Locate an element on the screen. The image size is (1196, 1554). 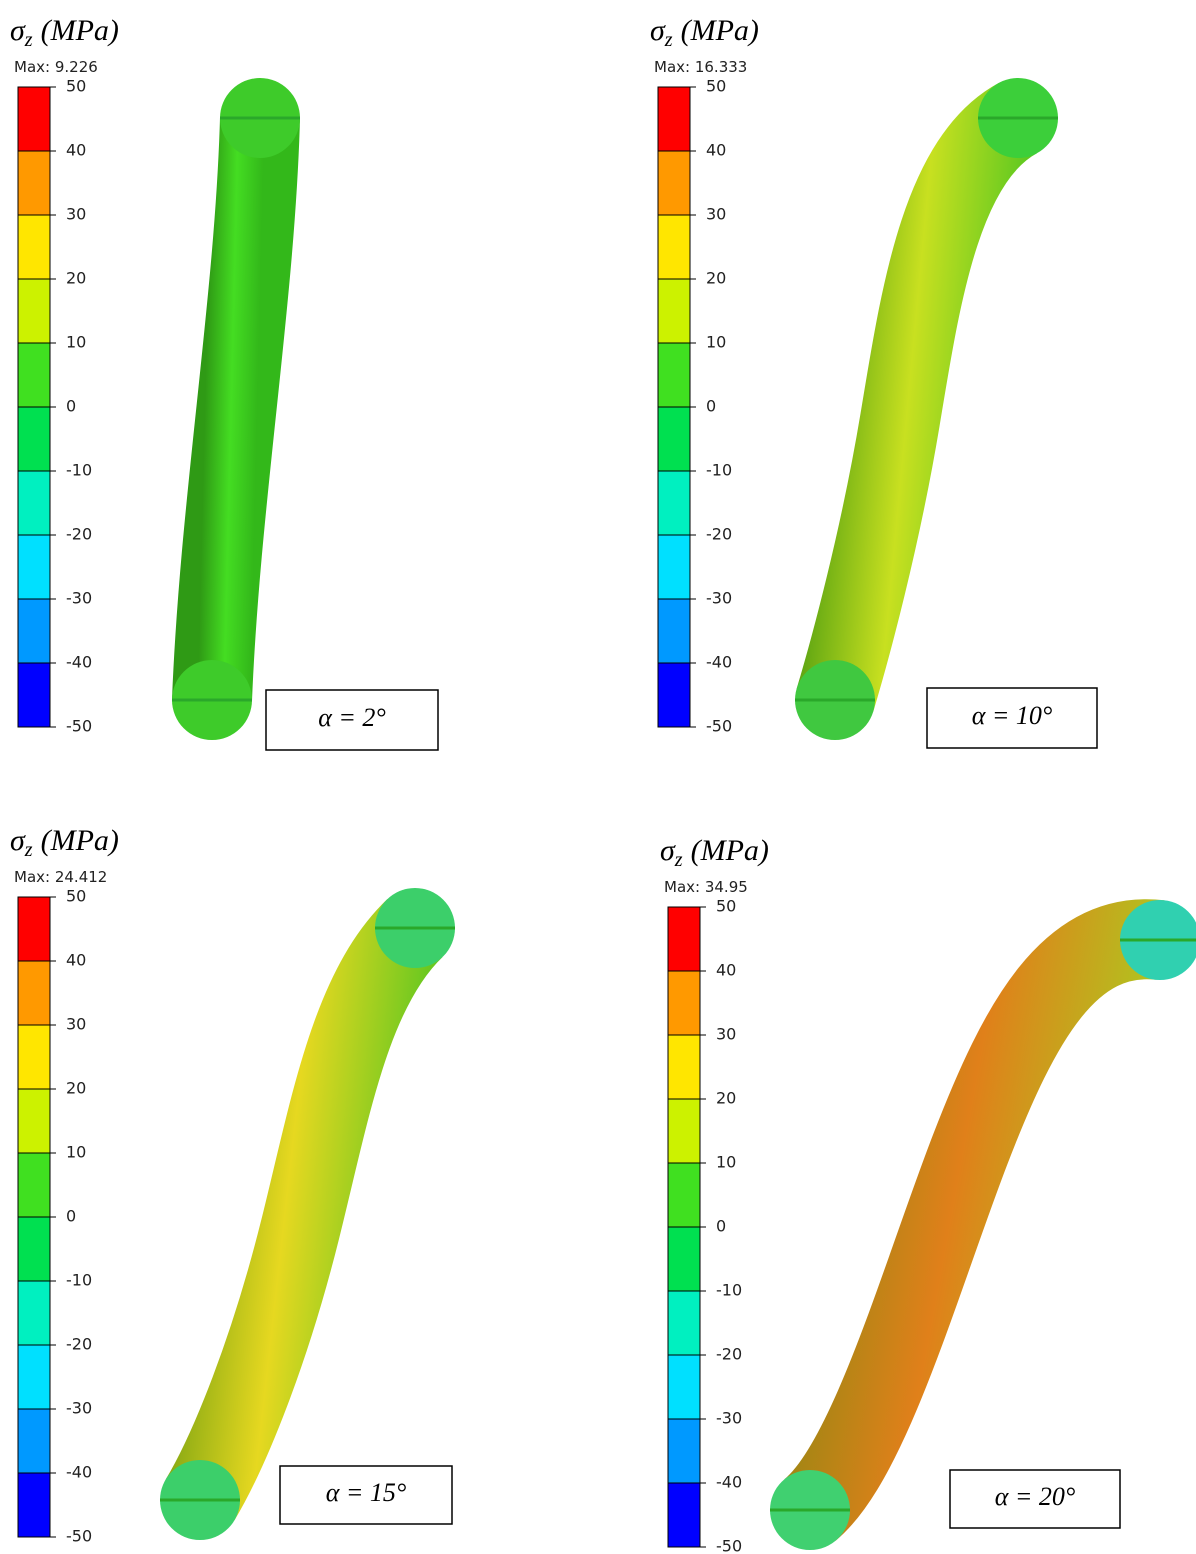
angle-label: α = 10° is located at coordinates (1012, 715).